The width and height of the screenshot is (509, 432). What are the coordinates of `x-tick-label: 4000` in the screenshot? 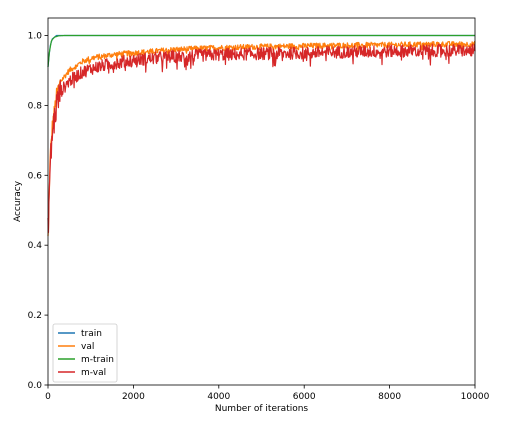 It's located at (218, 397).